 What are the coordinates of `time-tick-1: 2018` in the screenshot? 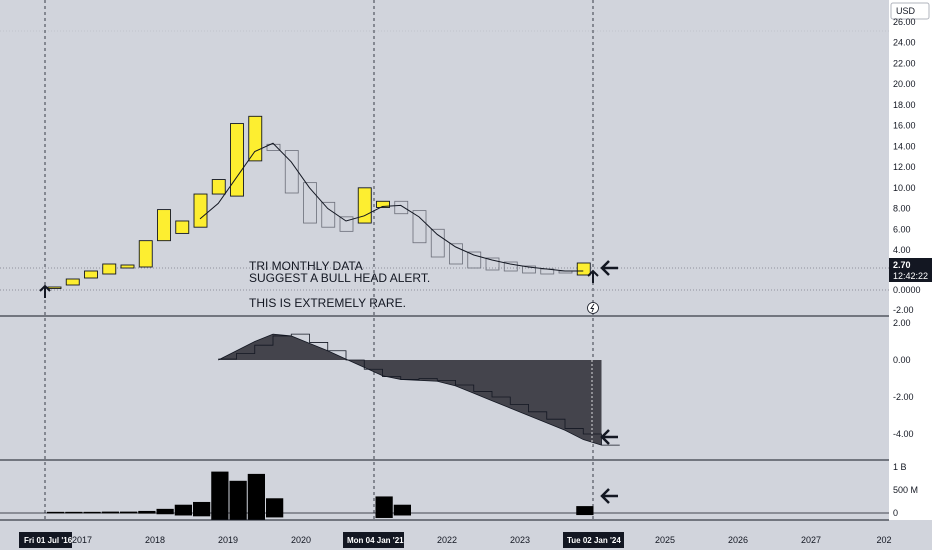 It's located at (155, 540).